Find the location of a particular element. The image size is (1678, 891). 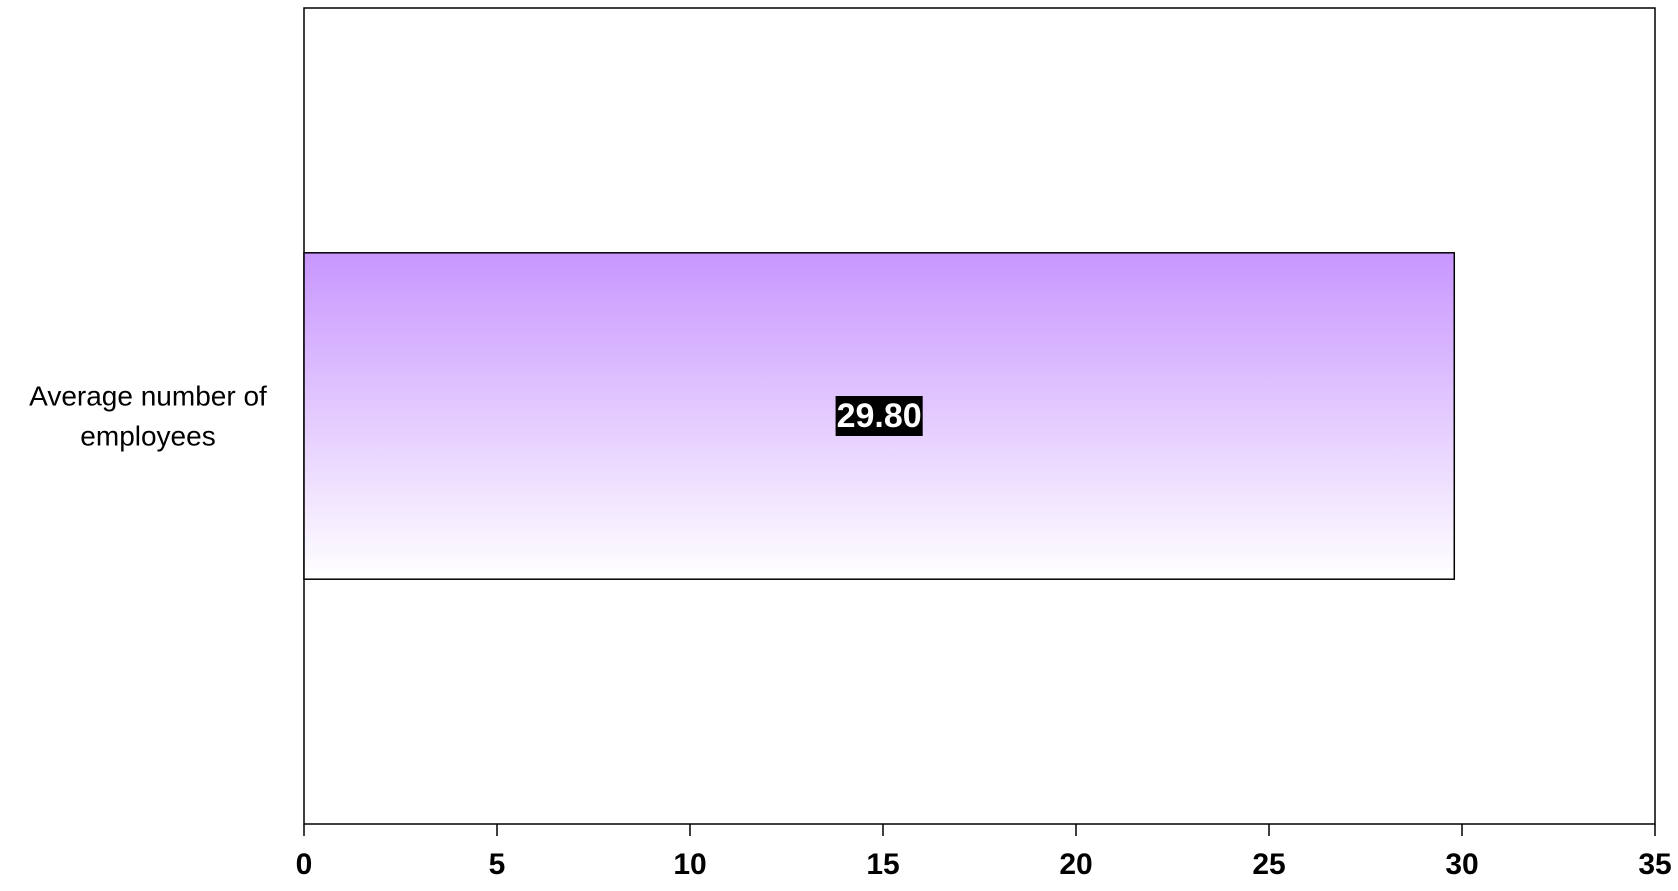

category-labels-layer: Average number of employees is located at coordinates (148, 416).